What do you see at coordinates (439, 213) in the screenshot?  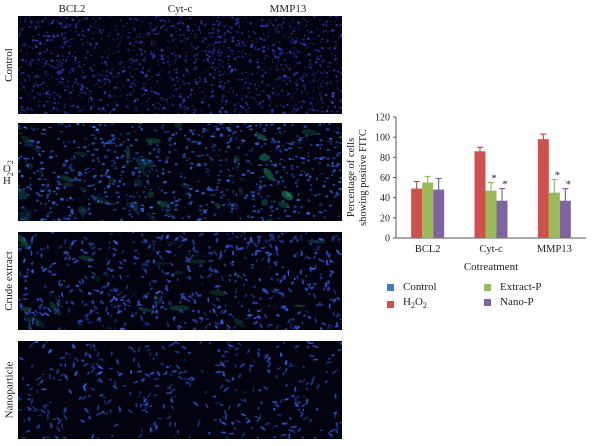 I see `bar-nanop-bcl2` at bounding box center [439, 213].